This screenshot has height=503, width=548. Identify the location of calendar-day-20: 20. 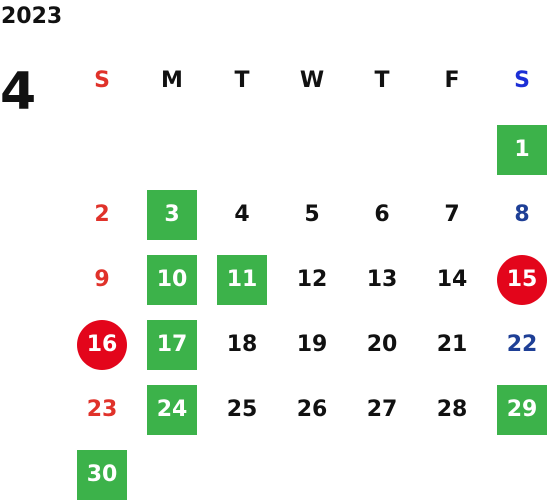
(382, 344).